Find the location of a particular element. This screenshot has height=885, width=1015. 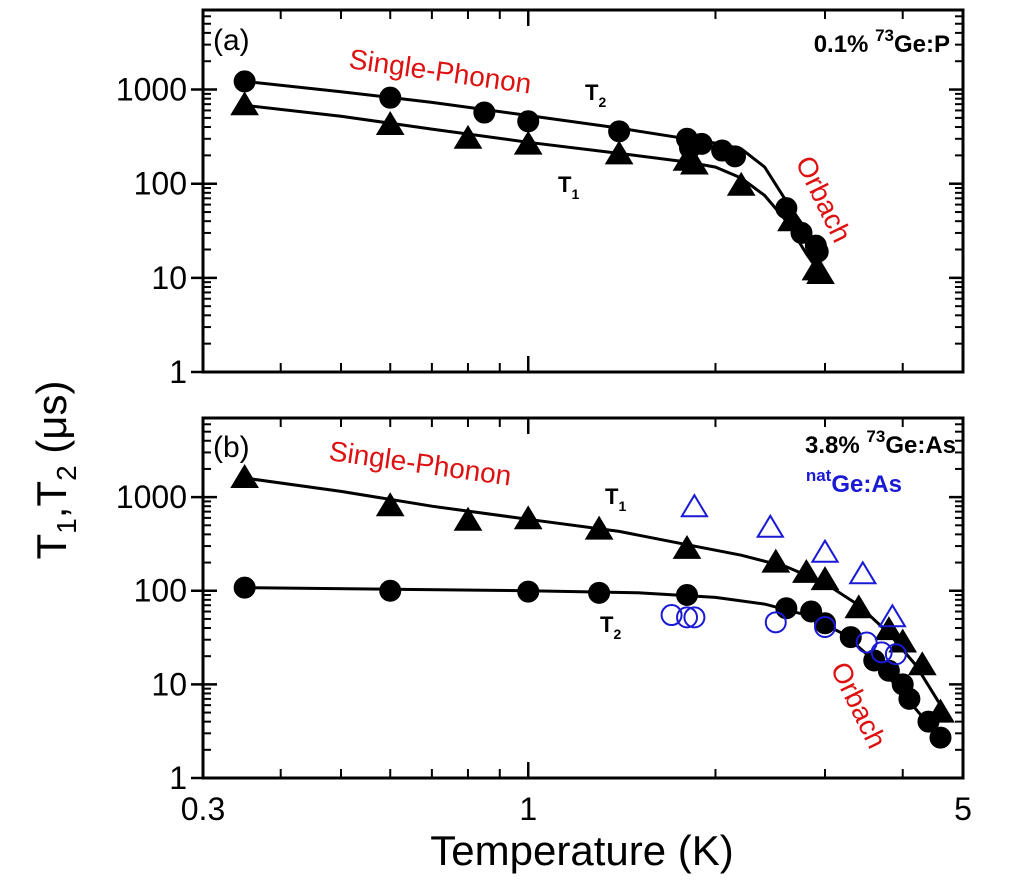

x-tick-label: 1 is located at coordinates (528, 809).